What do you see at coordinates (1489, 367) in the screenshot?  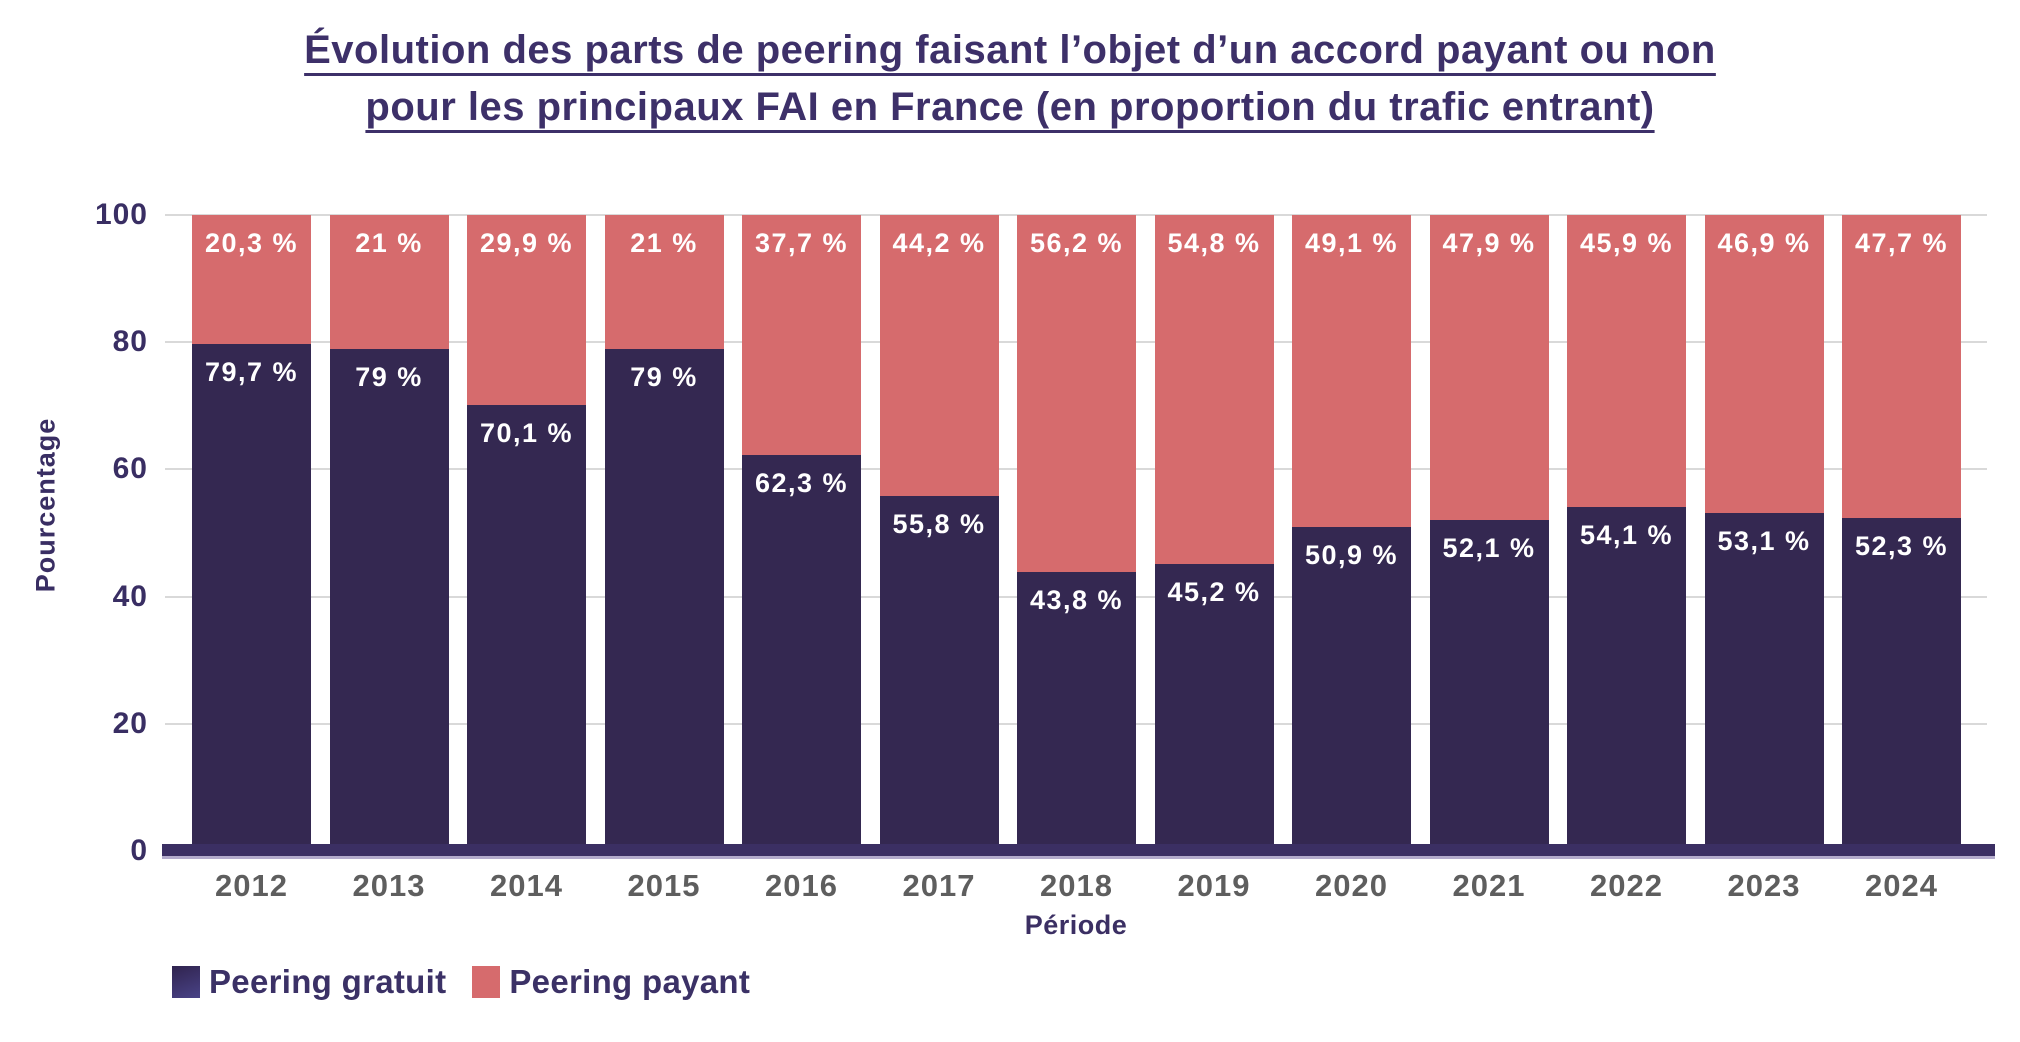 I see `bar-segment-payant-2021: 47,9 %` at bounding box center [1489, 367].